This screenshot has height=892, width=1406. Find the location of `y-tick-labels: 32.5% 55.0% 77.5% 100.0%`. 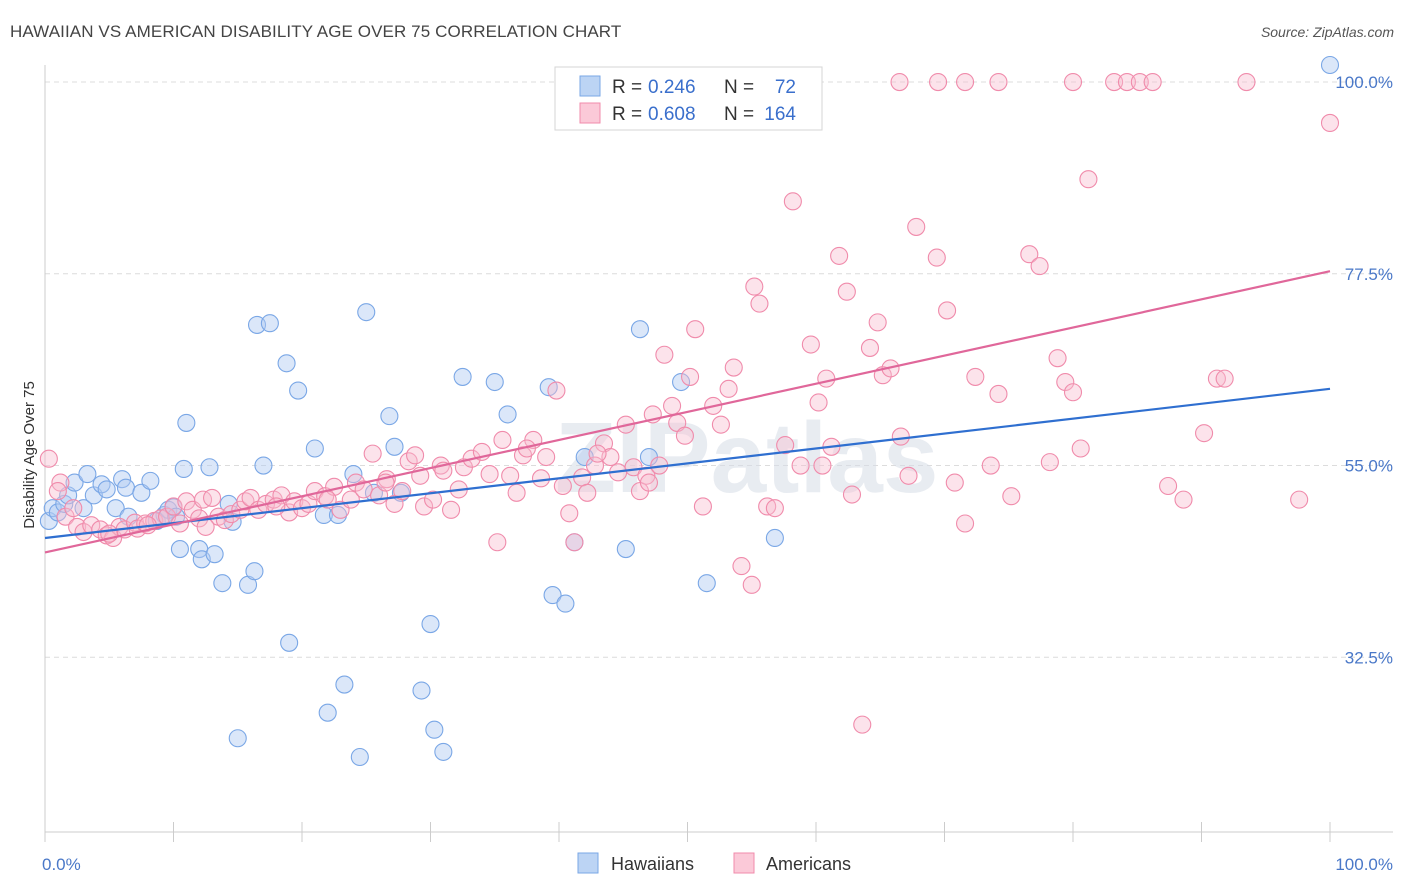

y-tick-labels: 32.5% 55.0% 77.5% 100.0% is located at coordinates (1364, 370).